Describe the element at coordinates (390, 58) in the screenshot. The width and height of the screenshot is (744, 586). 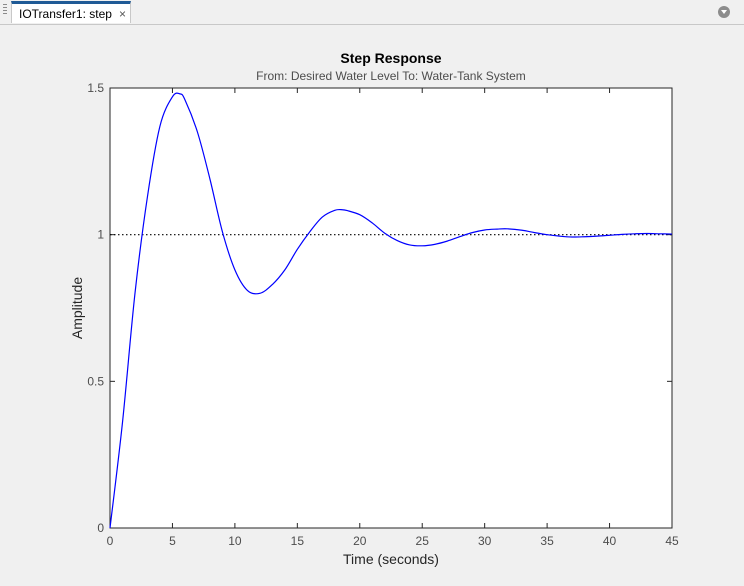
I see `chart-title: Step Response` at that location.